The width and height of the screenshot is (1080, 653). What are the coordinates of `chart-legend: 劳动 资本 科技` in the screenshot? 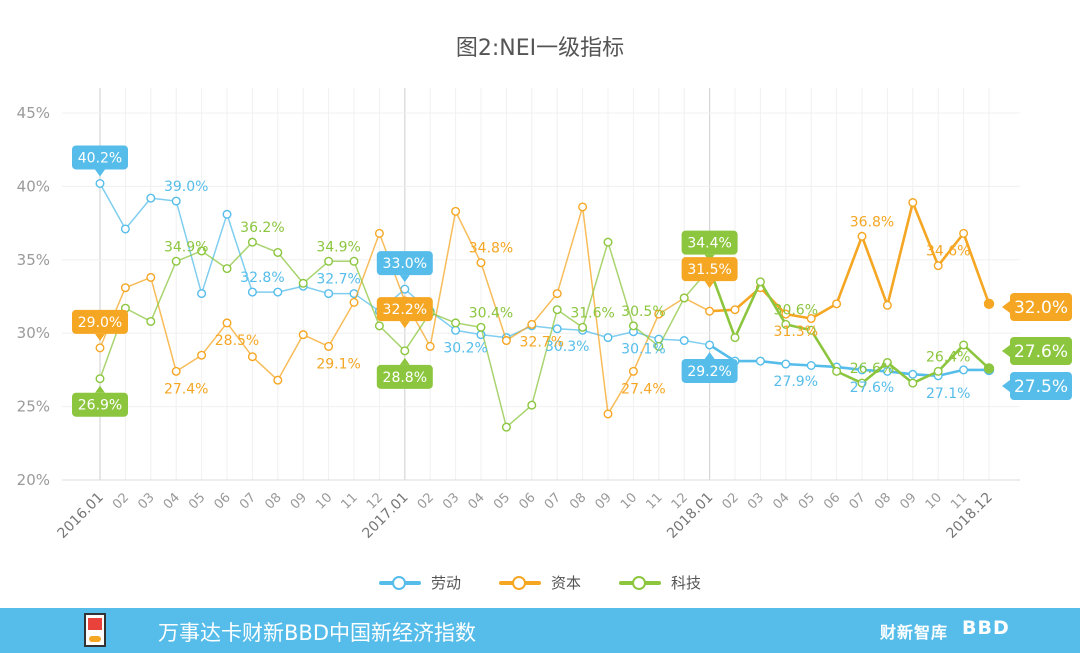 It's located at (540, 582).